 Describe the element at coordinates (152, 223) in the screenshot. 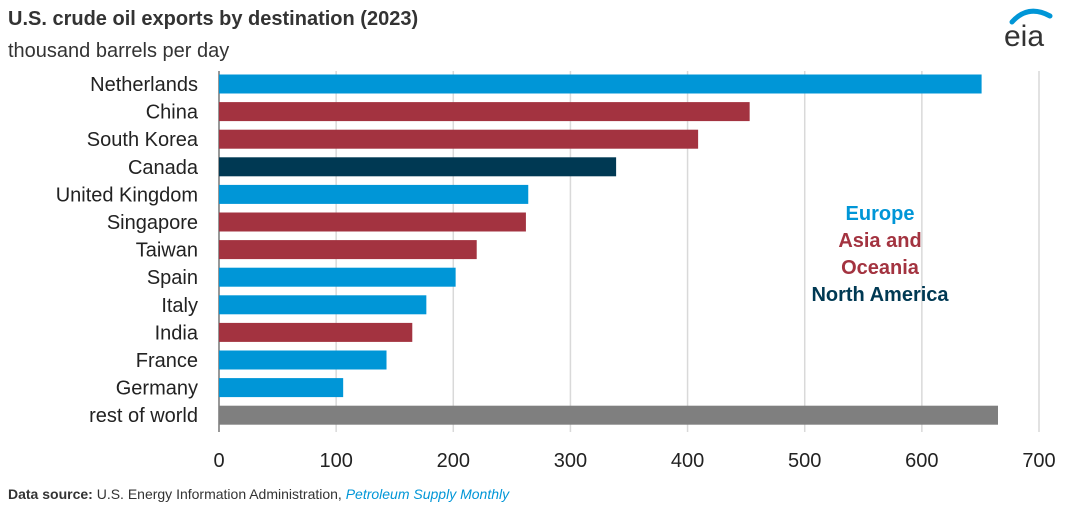

I see `category-label: Singapore` at that location.